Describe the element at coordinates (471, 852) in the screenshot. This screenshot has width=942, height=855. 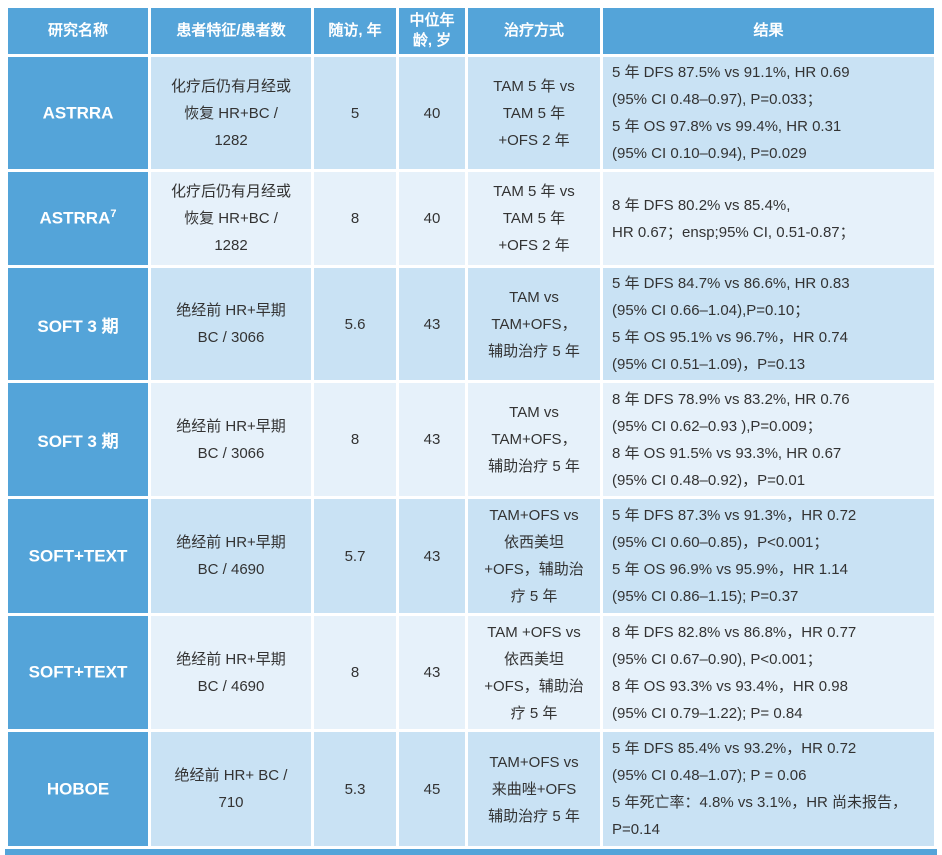
I see `bottom-border-bar` at that location.